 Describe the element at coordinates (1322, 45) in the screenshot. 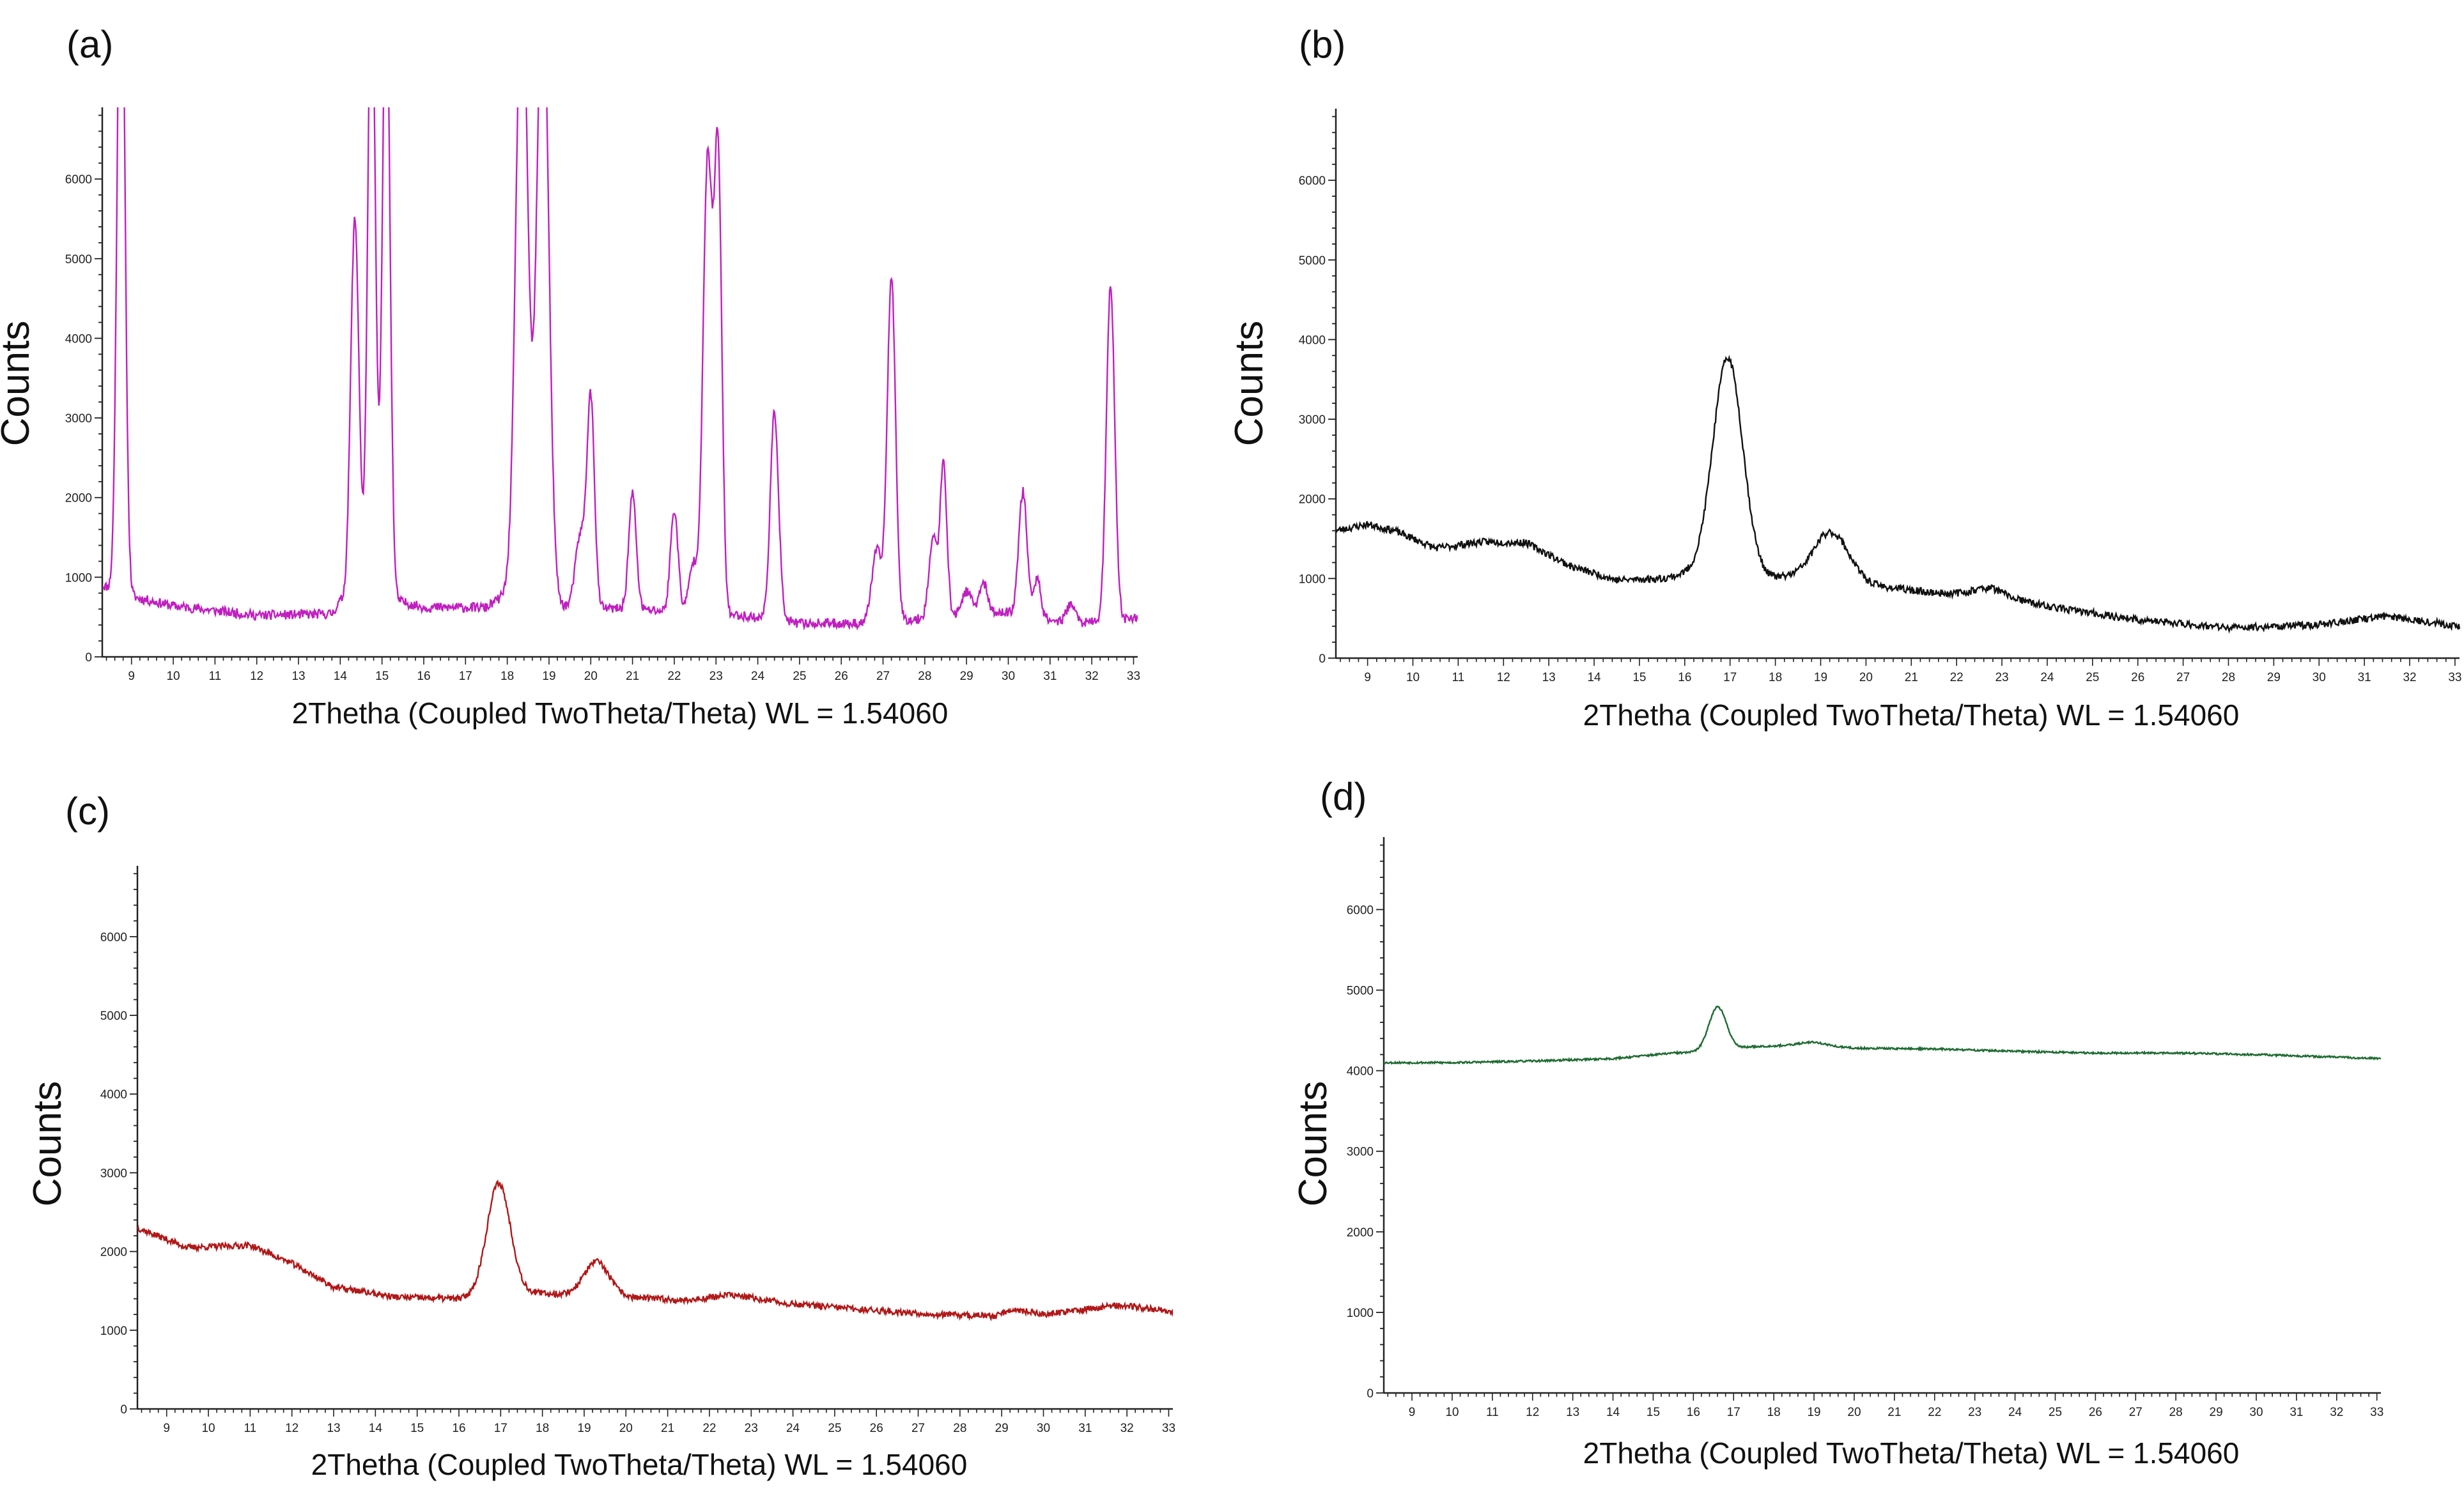

I see `panel-label-b: (b)` at that location.